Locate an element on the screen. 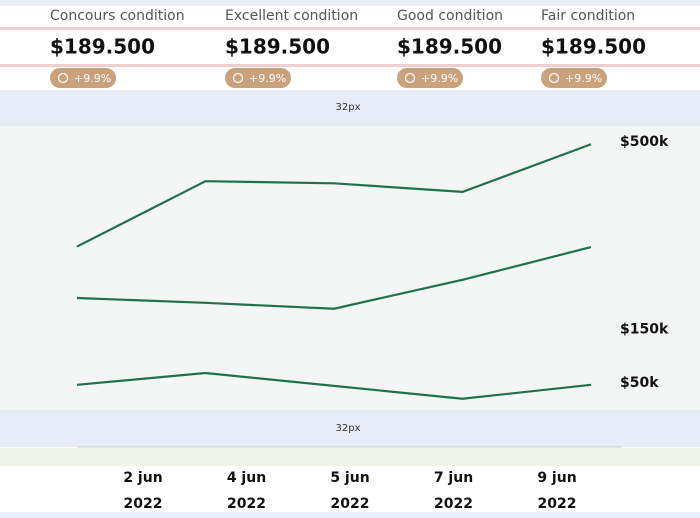  top-strip is located at coordinates (350, 3).